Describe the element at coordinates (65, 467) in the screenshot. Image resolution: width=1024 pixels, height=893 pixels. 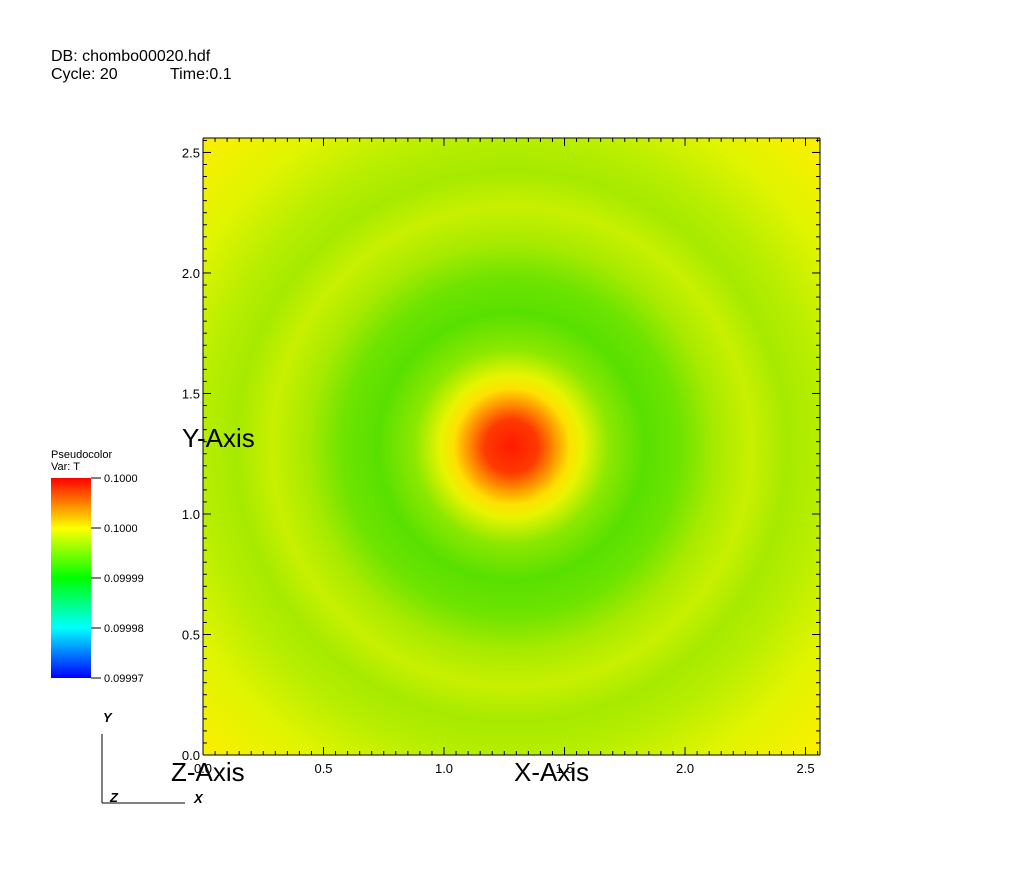
I see `legend-var: Var: T` at that location.